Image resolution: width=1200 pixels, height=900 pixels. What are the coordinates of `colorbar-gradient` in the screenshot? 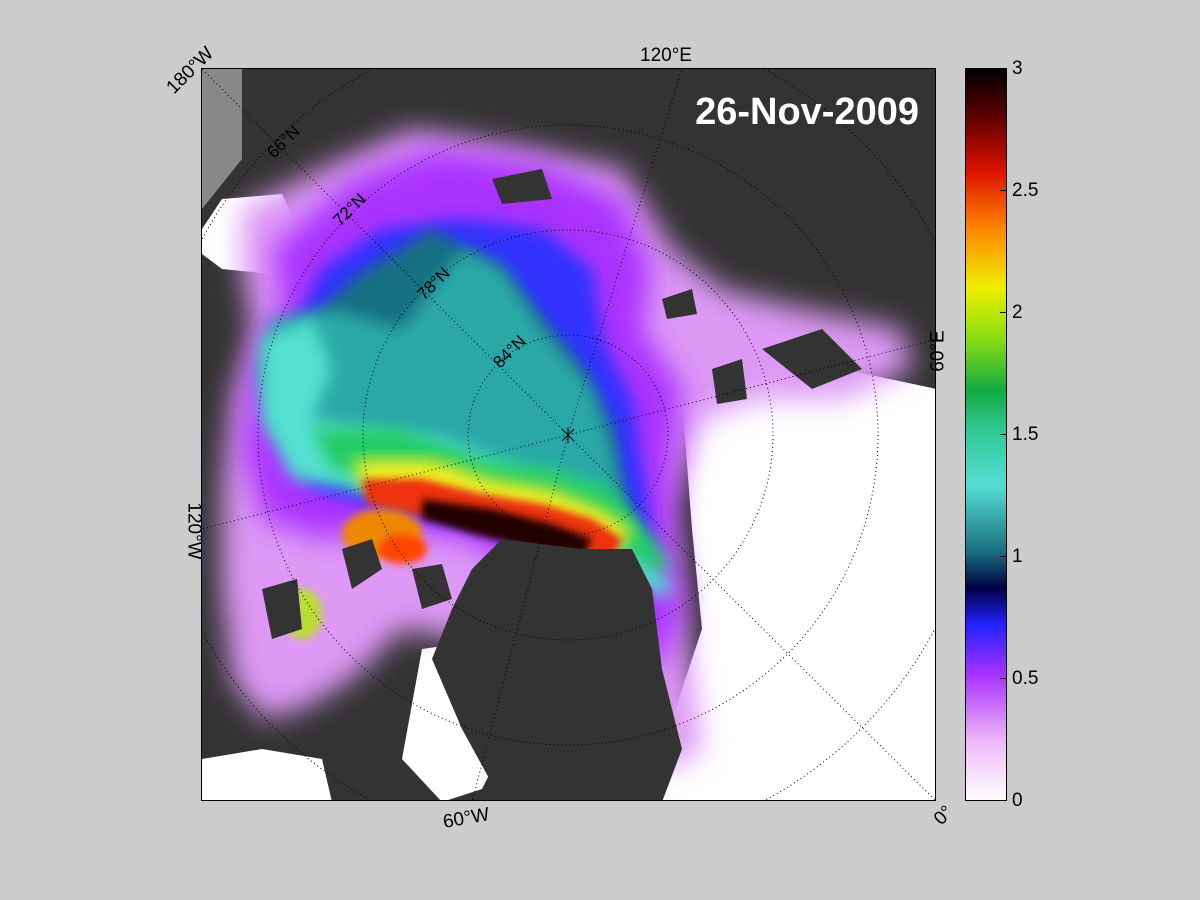 It's located at (986, 434).